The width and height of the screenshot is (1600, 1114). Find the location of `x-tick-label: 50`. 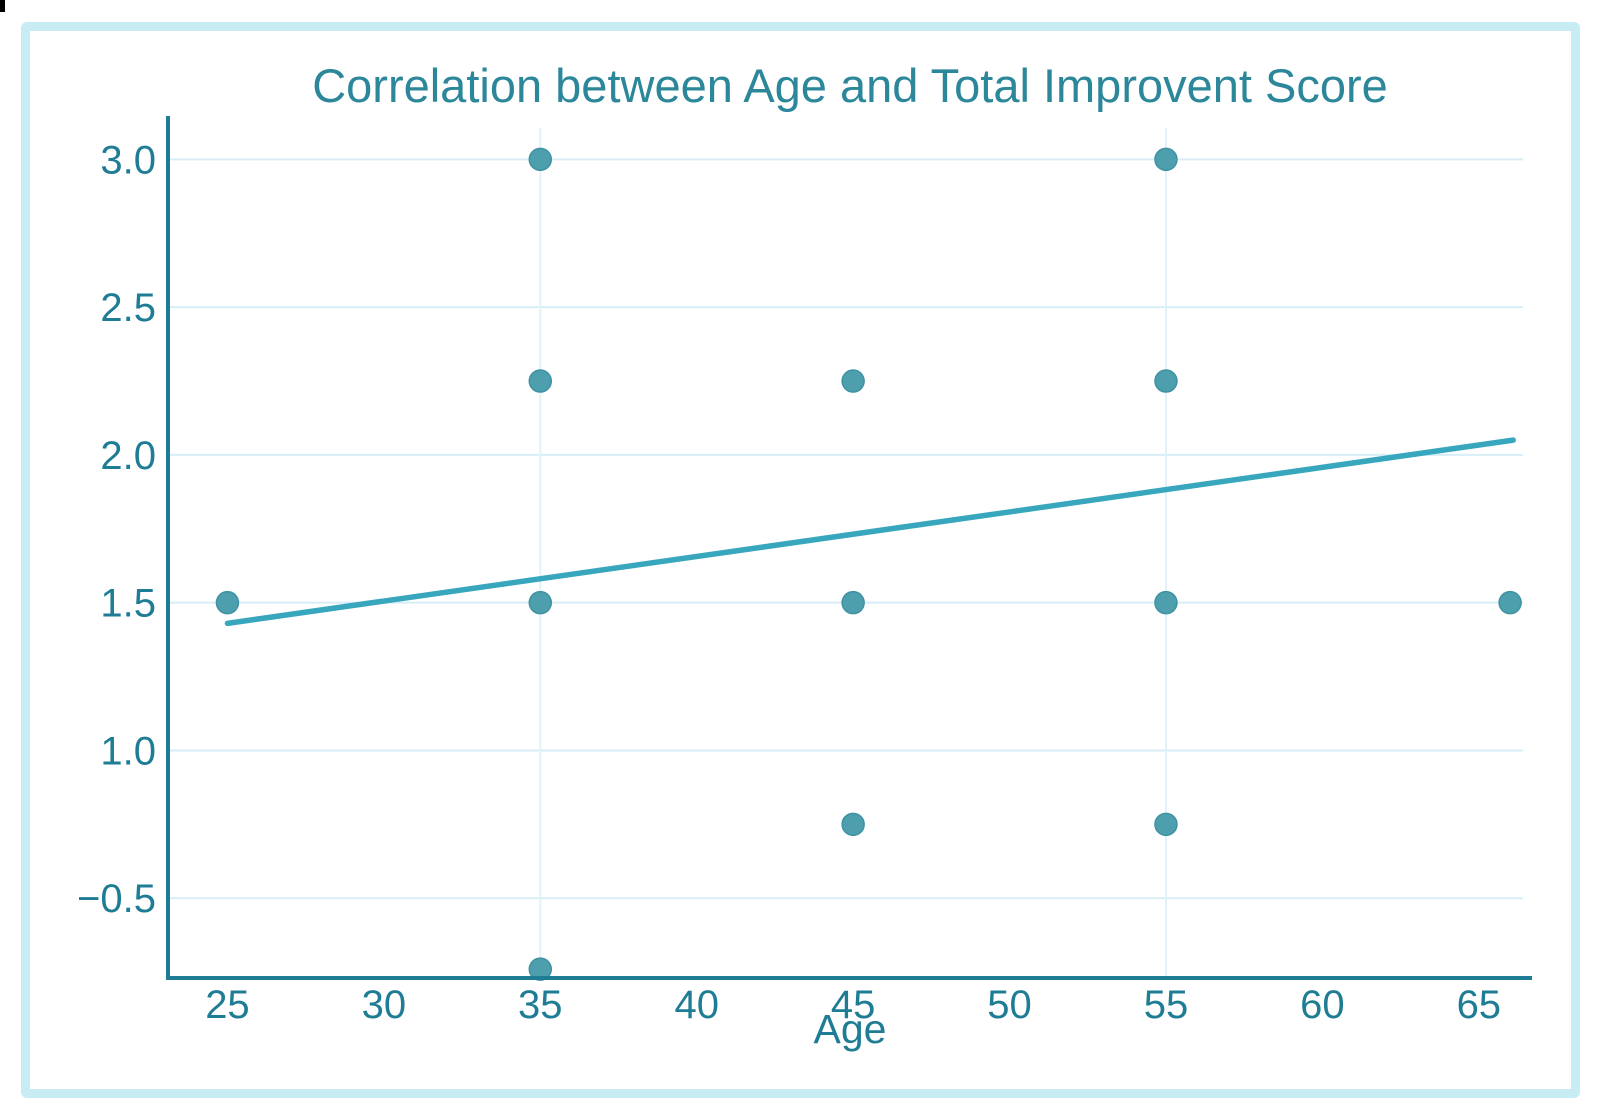

x-tick-label: 50 is located at coordinates (1009, 1005).